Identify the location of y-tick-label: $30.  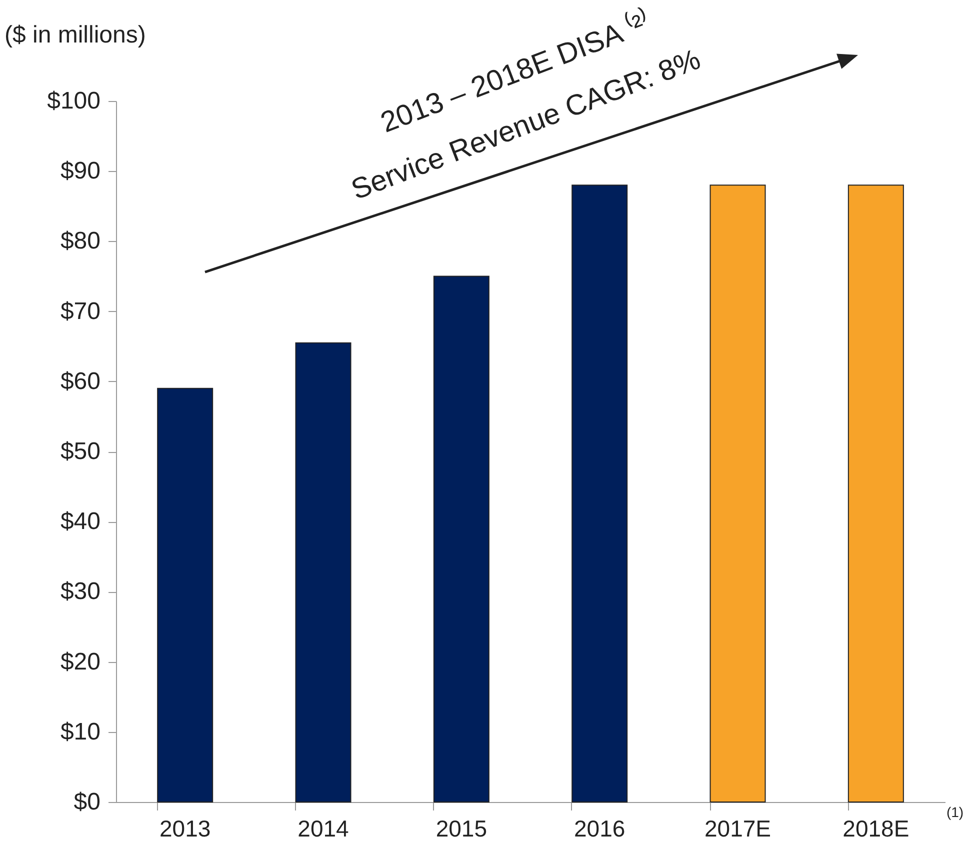
(80, 592).